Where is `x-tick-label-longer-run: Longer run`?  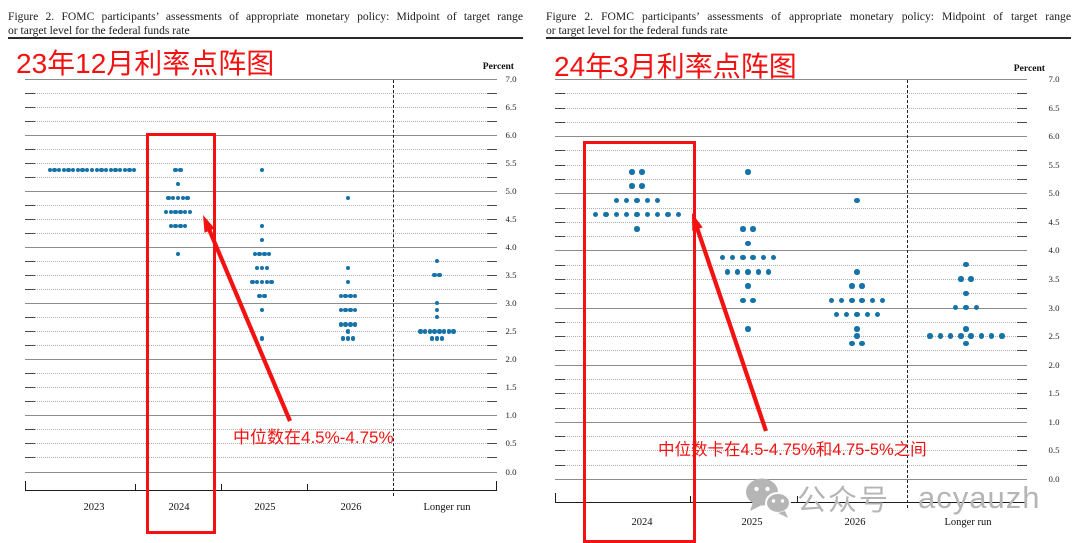
x-tick-label-longer-run: Longer run is located at coordinates (447, 507).